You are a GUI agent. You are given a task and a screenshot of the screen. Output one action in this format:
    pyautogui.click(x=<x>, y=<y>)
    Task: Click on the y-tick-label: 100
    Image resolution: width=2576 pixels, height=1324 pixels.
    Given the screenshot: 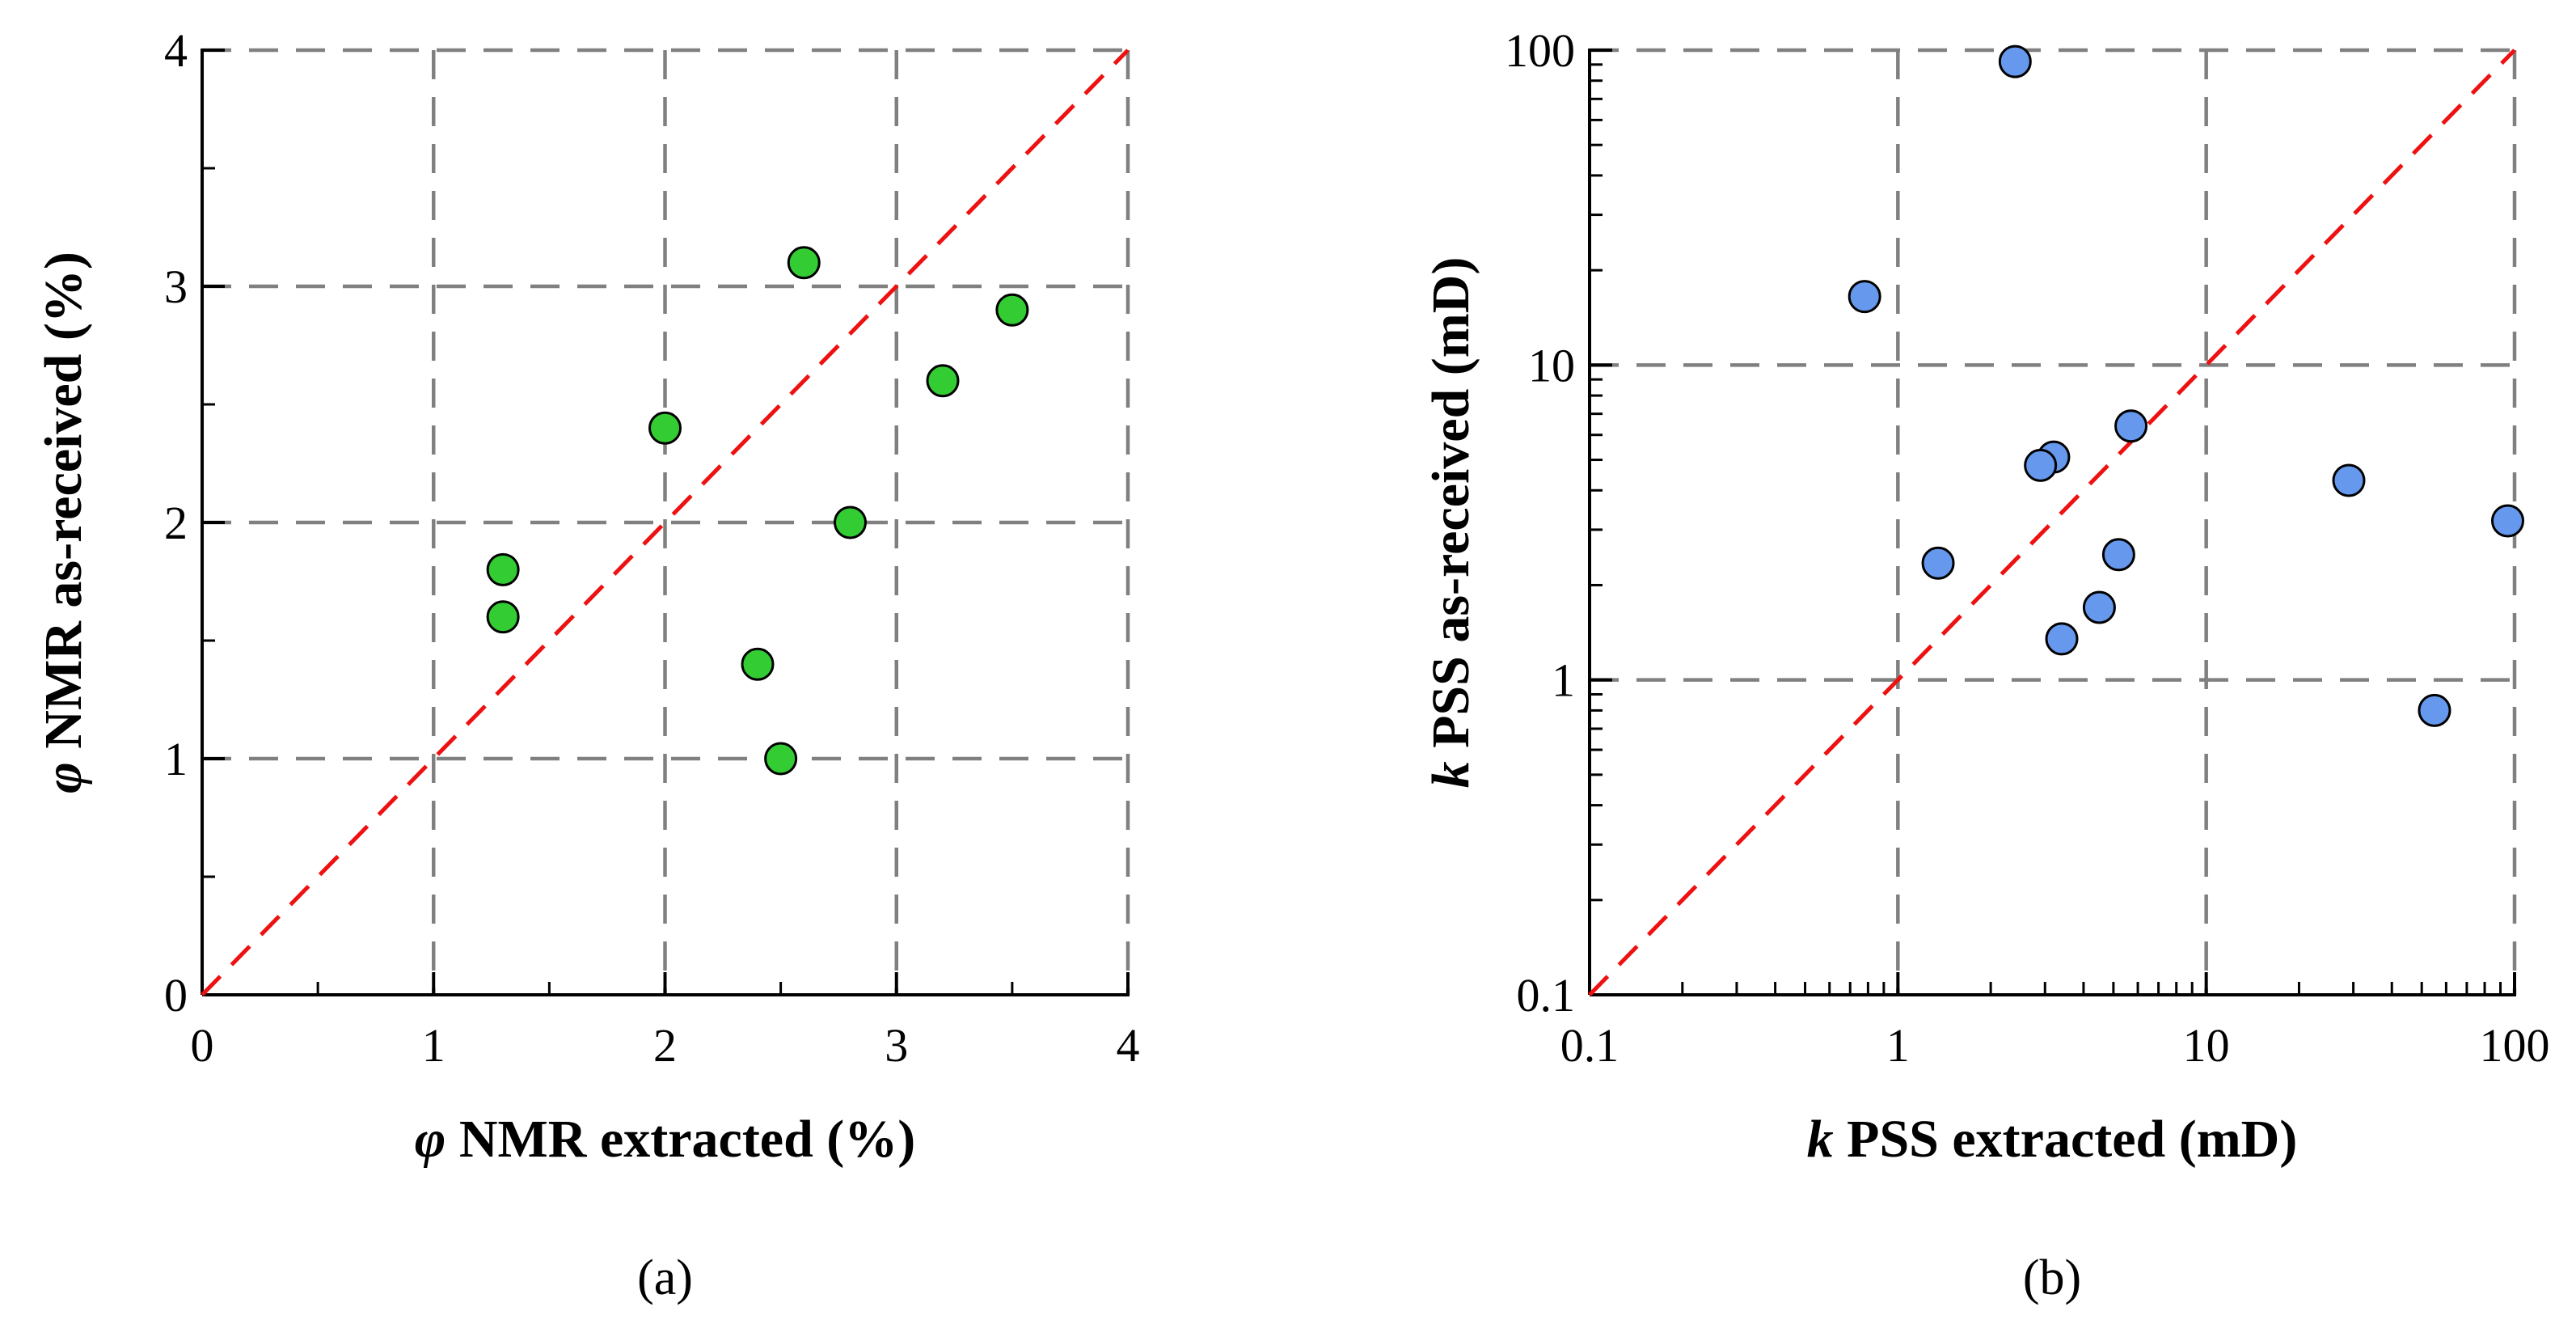 What is the action you would take?
    pyautogui.click(x=1540, y=50)
    